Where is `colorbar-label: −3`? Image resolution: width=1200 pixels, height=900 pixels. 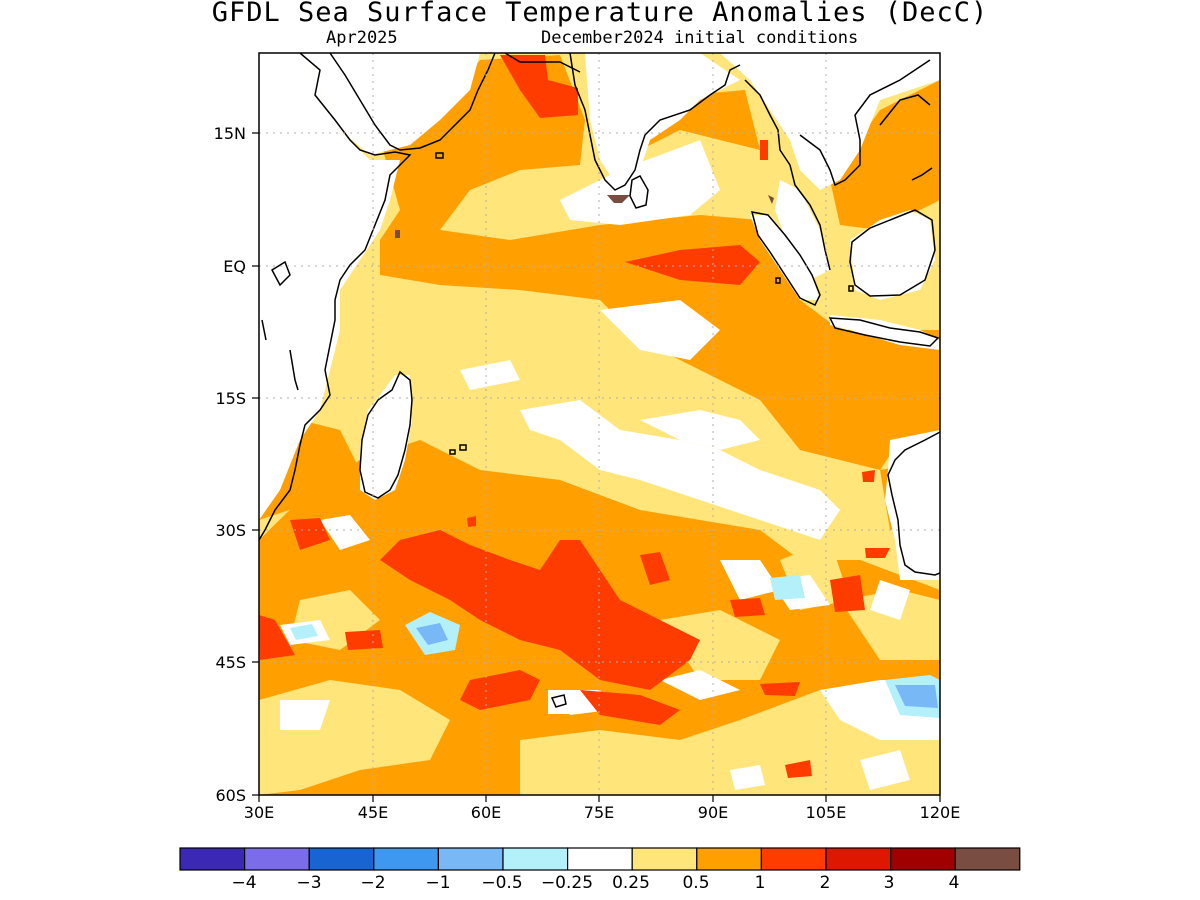
colorbar-label: −3 is located at coordinates (308, 883).